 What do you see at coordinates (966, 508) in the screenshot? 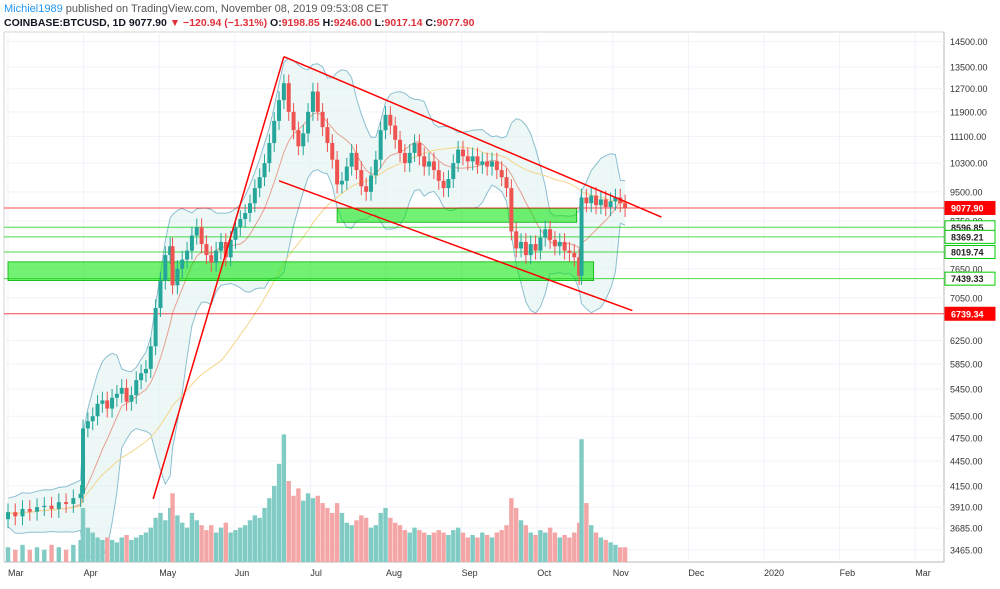
I see `price-tick-label: 3910.00` at bounding box center [966, 508].